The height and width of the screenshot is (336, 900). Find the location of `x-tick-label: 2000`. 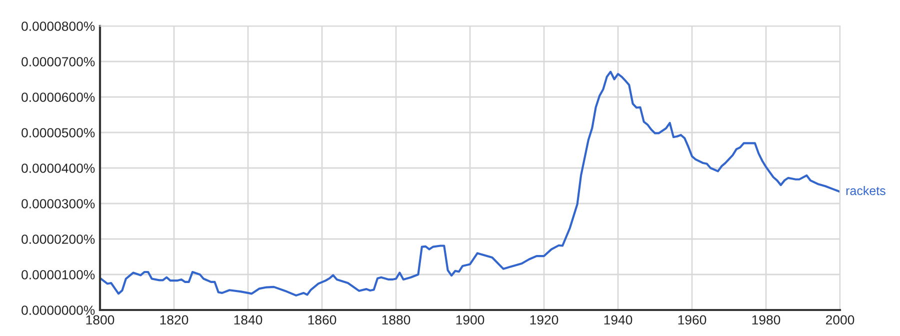

x-tick-label: 2000 is located at coordinates (840, 320).